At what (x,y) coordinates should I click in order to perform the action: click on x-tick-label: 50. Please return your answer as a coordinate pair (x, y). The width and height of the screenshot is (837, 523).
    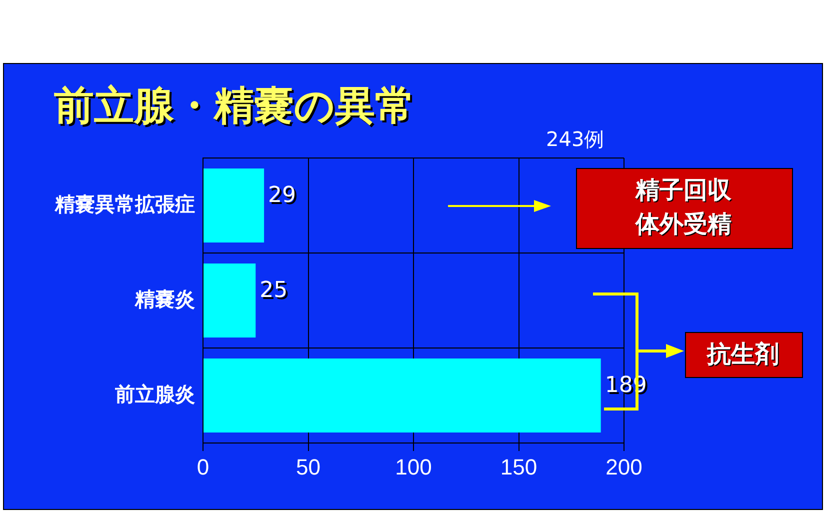
    Looking at the image, I should click on (308, 467).